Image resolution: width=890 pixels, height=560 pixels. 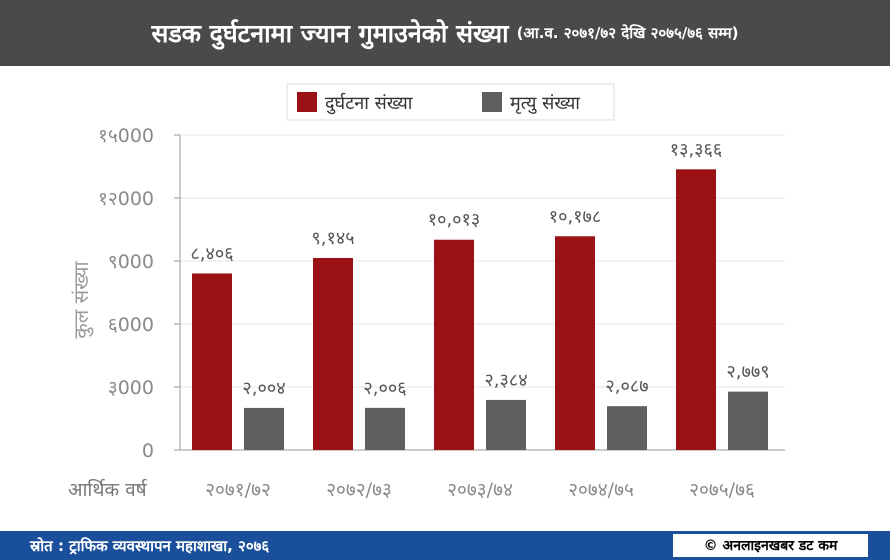 What do you see at coordinates (148, 451) in the screenshot?
I see `y-tick-label: 0` at bounding box center [148, 451].